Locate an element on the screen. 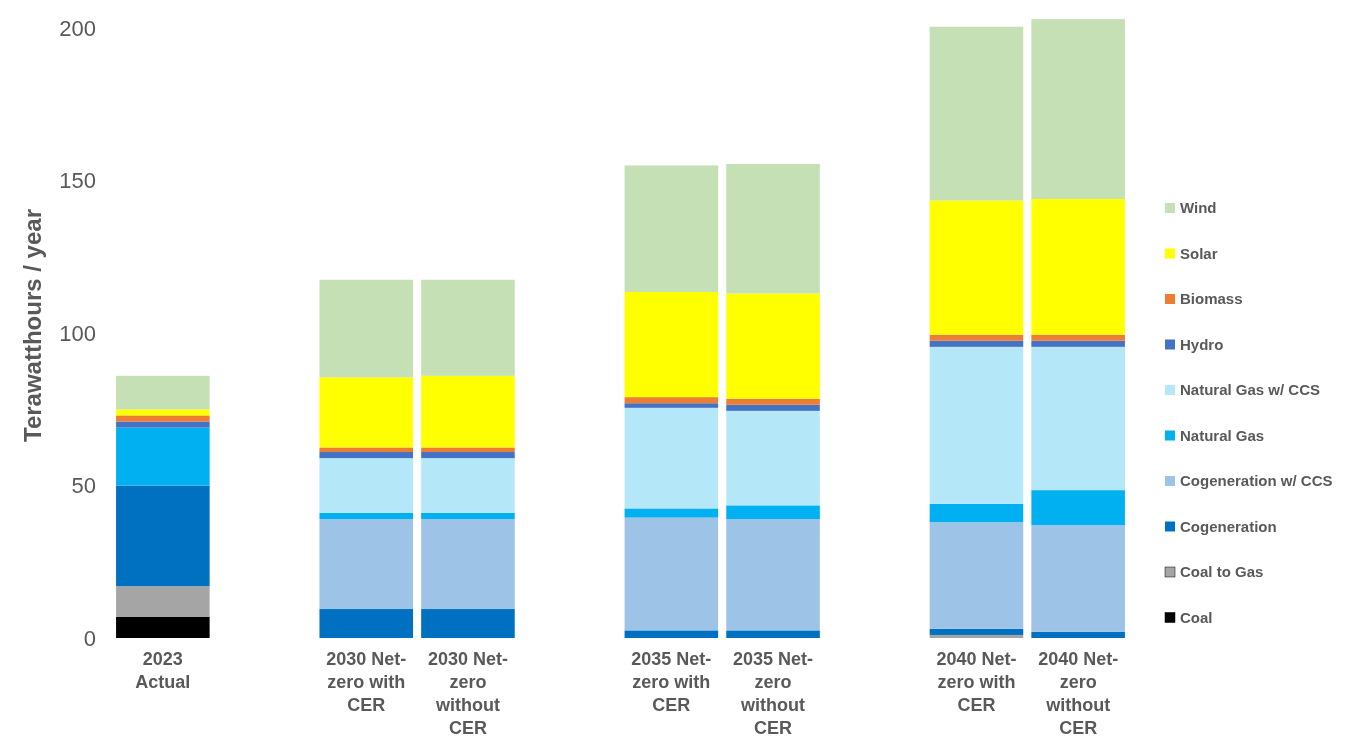 The width and height of the screenshot is (1349, 745). y-tick-label: 0 is located at coordinates (89, 638).